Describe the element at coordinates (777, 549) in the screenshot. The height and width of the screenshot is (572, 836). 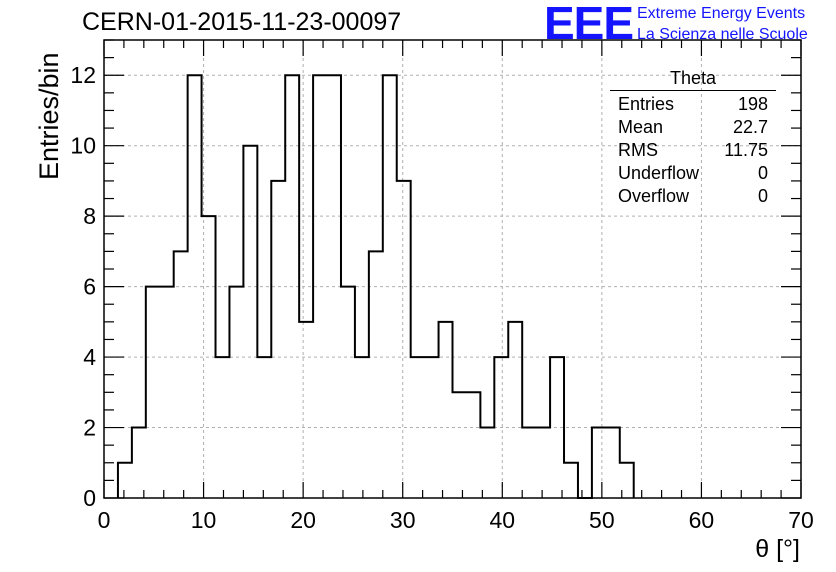
I see `x-axis-label: θ [°]` at that location.